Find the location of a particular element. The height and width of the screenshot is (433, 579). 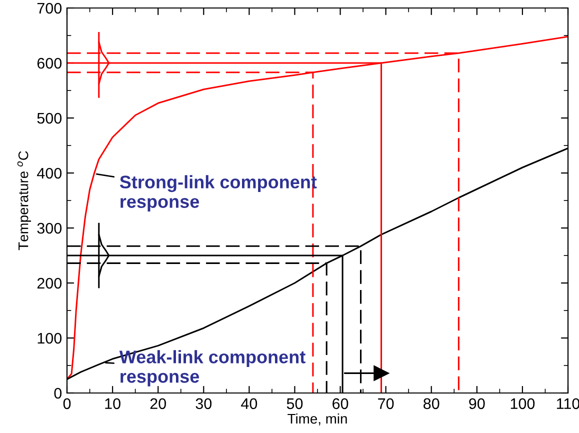

y-tick-label: 500 is located at coordinates (49, 118).